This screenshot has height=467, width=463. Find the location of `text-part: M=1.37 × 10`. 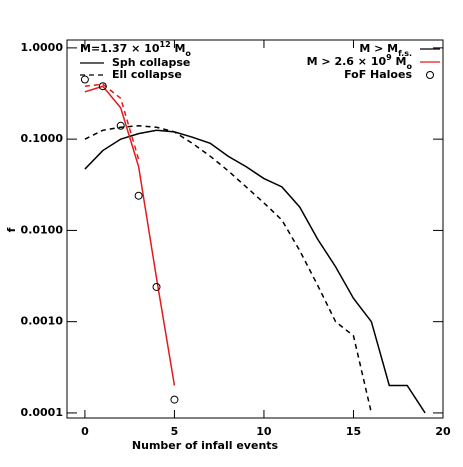

text-part: M=1.37 × 10 is located at coordinates (120, 48).